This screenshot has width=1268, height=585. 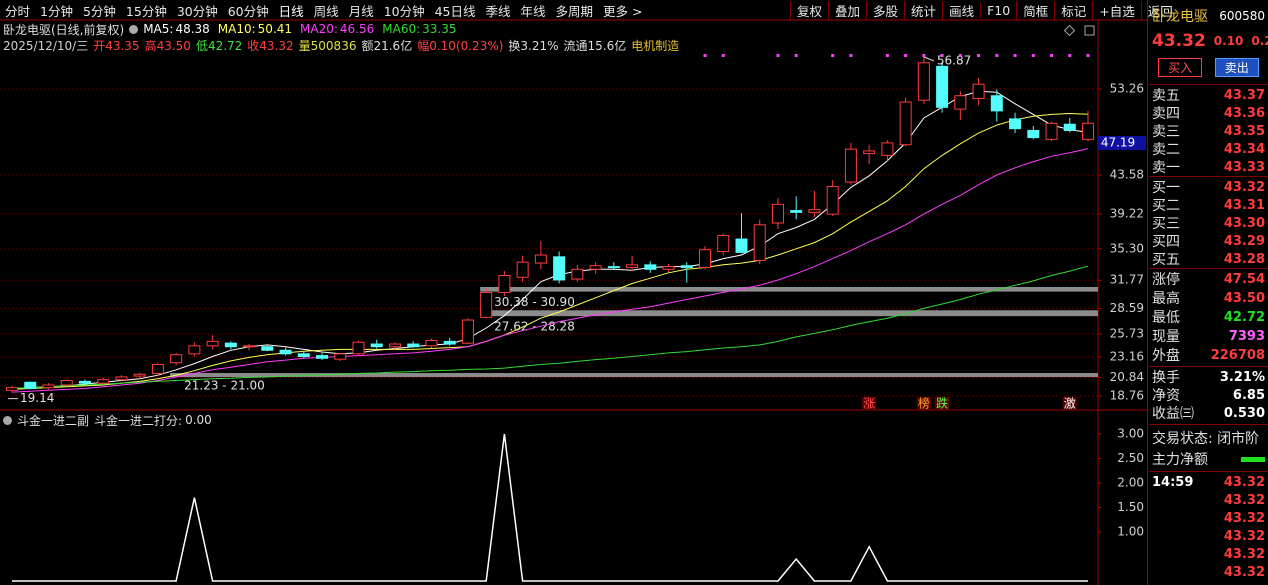 I want to click on info-item: 开43.35, so click(x=116, y=45).